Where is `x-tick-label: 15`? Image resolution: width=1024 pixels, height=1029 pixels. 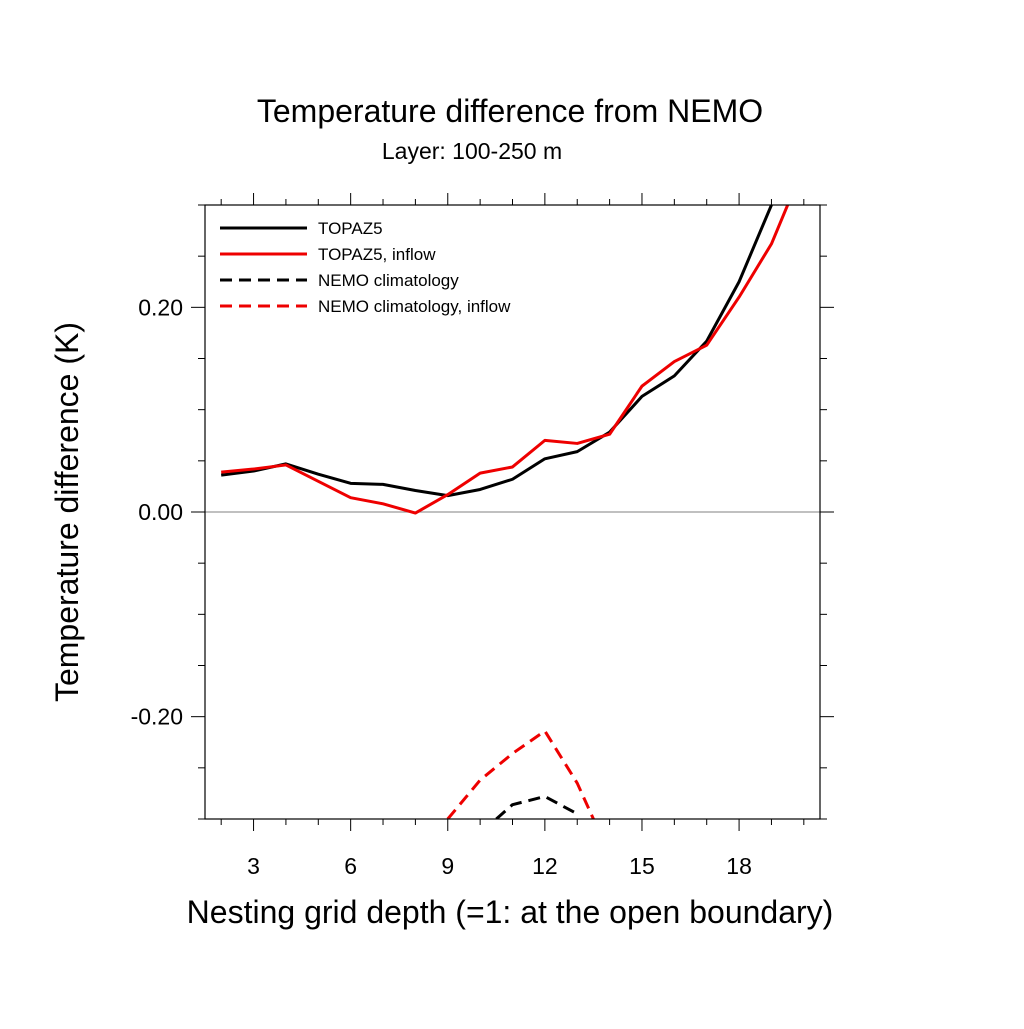
x-tick-label: 15 is located at coordinates (642, 866).